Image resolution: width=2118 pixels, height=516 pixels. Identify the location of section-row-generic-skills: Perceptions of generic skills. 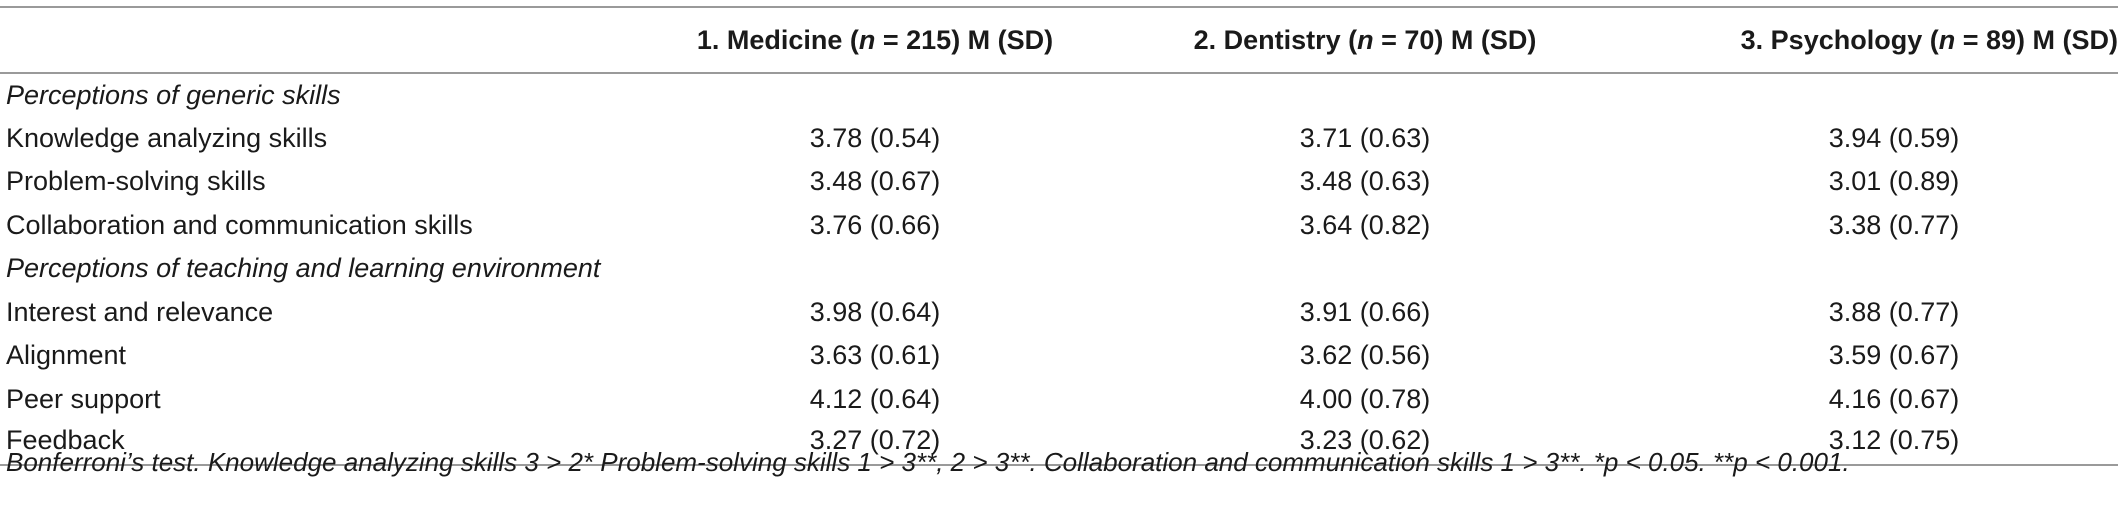
(1059, 95).